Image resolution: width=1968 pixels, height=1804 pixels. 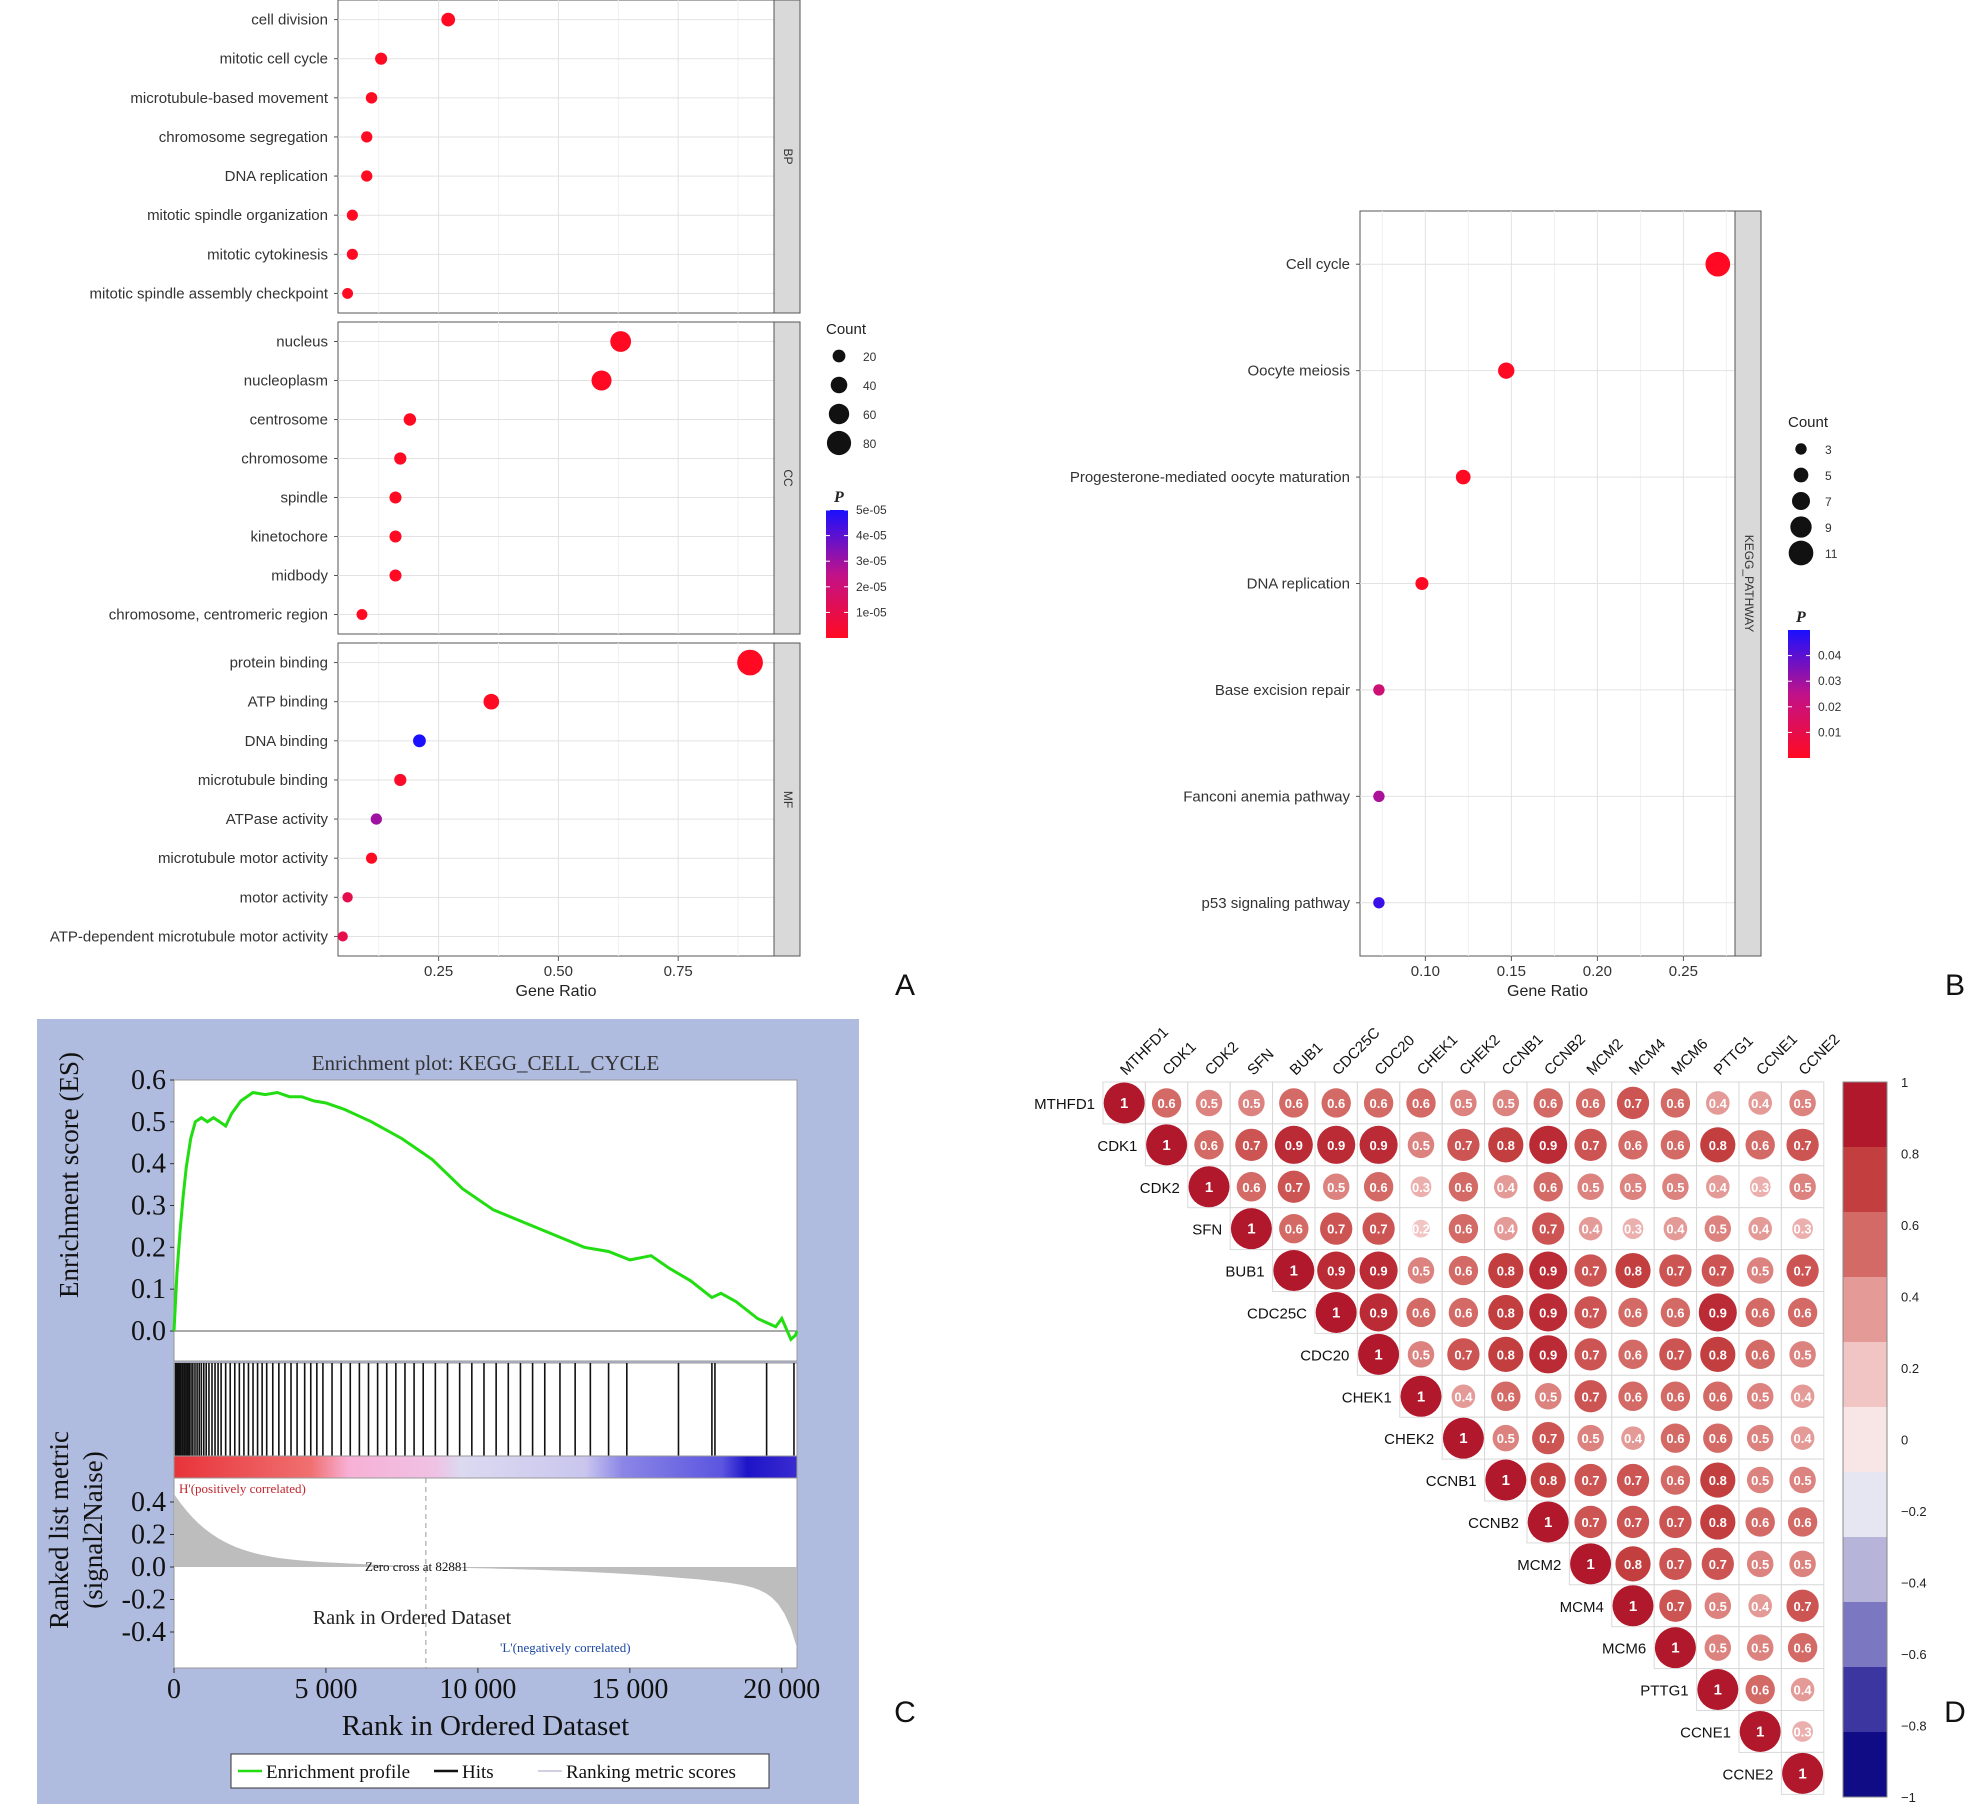 I want to click on term-label: Cell cycle, so click(x=1318, y=264).